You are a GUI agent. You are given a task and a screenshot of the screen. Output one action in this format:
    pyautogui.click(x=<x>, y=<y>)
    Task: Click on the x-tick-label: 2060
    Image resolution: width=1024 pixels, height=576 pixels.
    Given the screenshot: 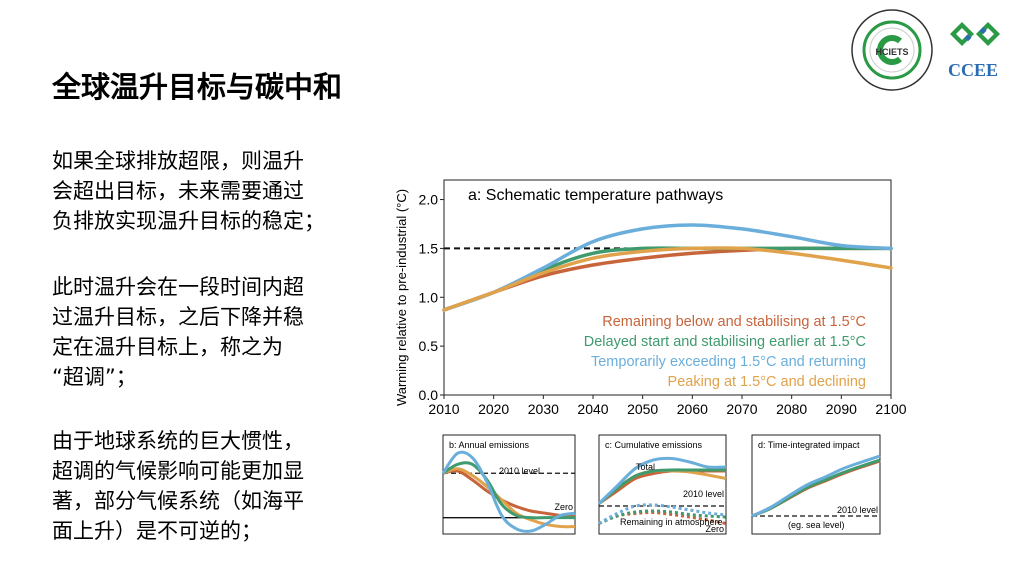 What is the action you would take?
    pyautogui.click(x=692, y=409)
    